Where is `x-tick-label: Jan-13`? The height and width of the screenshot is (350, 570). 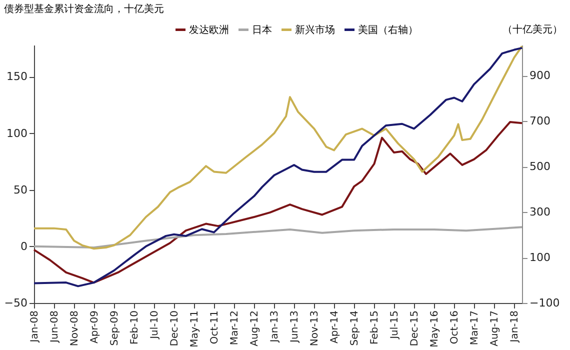 x-tick-label: Jan-13 is located at coordinates (275, 327).